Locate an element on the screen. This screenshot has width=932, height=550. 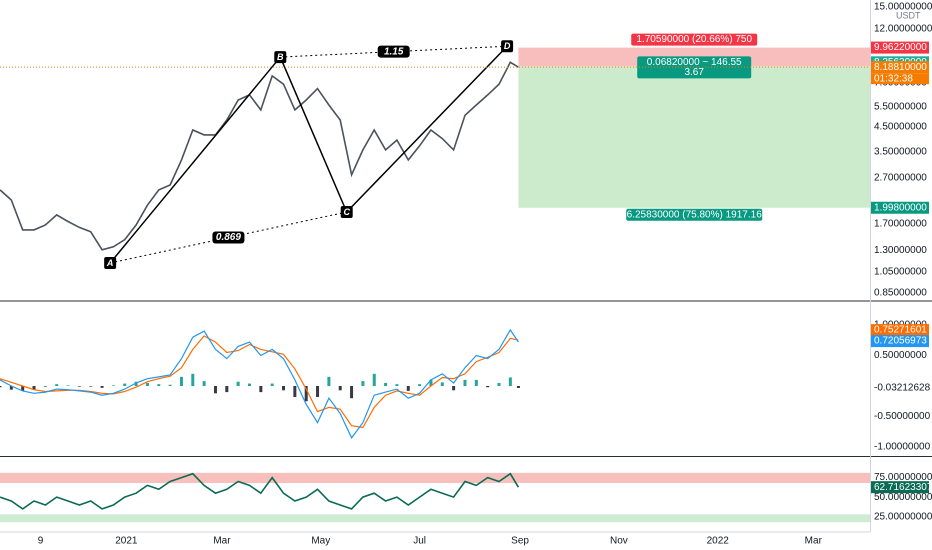
y-tick-label: 2.70000000 is located at coordinates (900, 177).